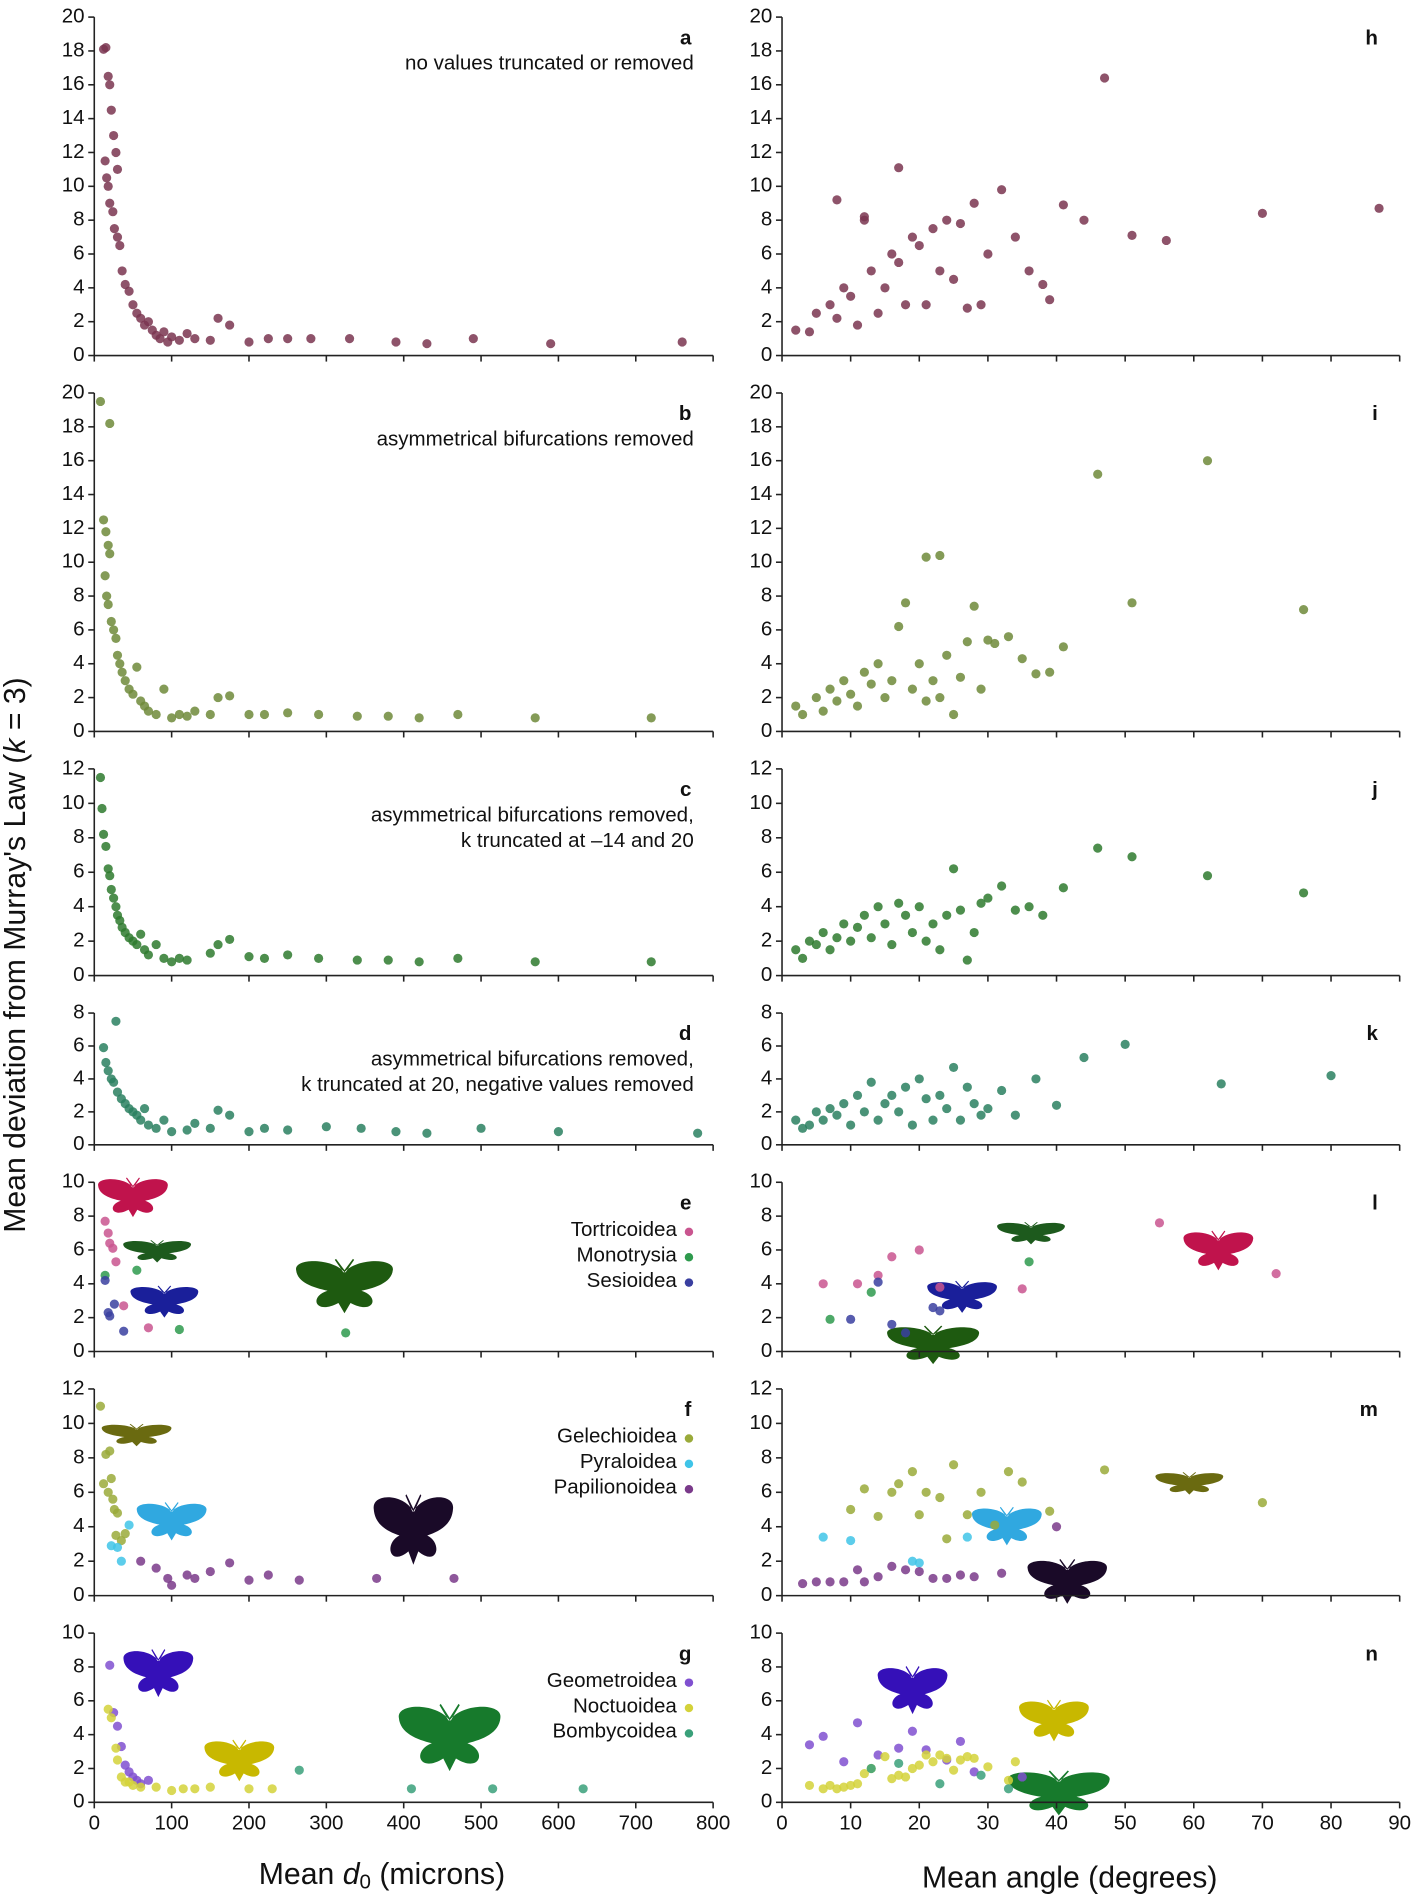 The width and height of the screenshot is (1419, 1898). Describe the element at coordinates (1375, 413) in the screenshot. I see `panel-label: i` at that location.